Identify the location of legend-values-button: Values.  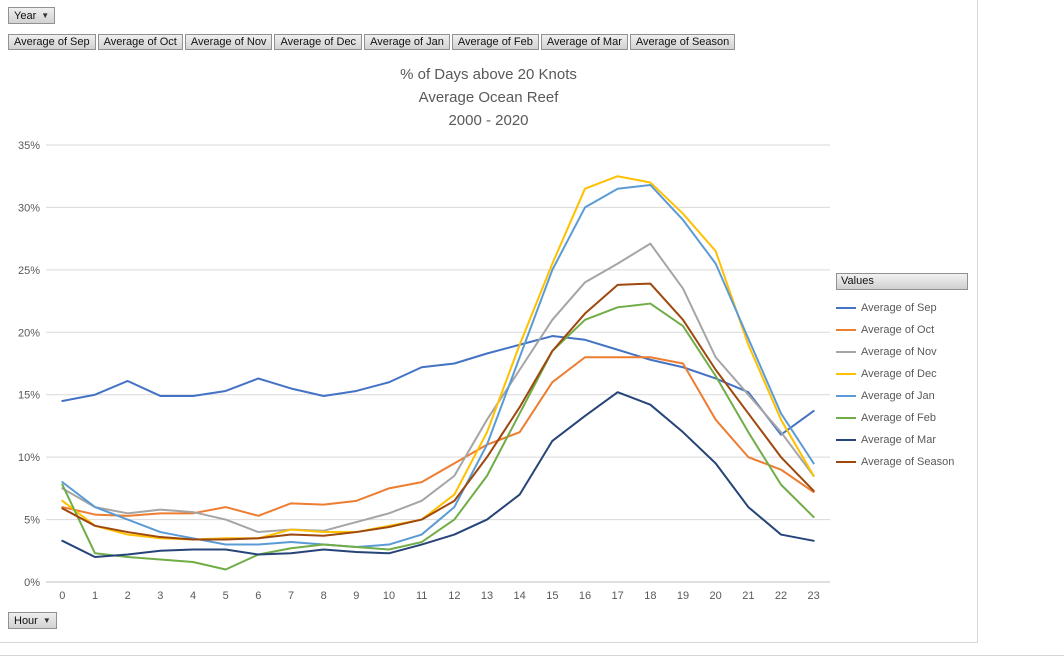
(902, 281).